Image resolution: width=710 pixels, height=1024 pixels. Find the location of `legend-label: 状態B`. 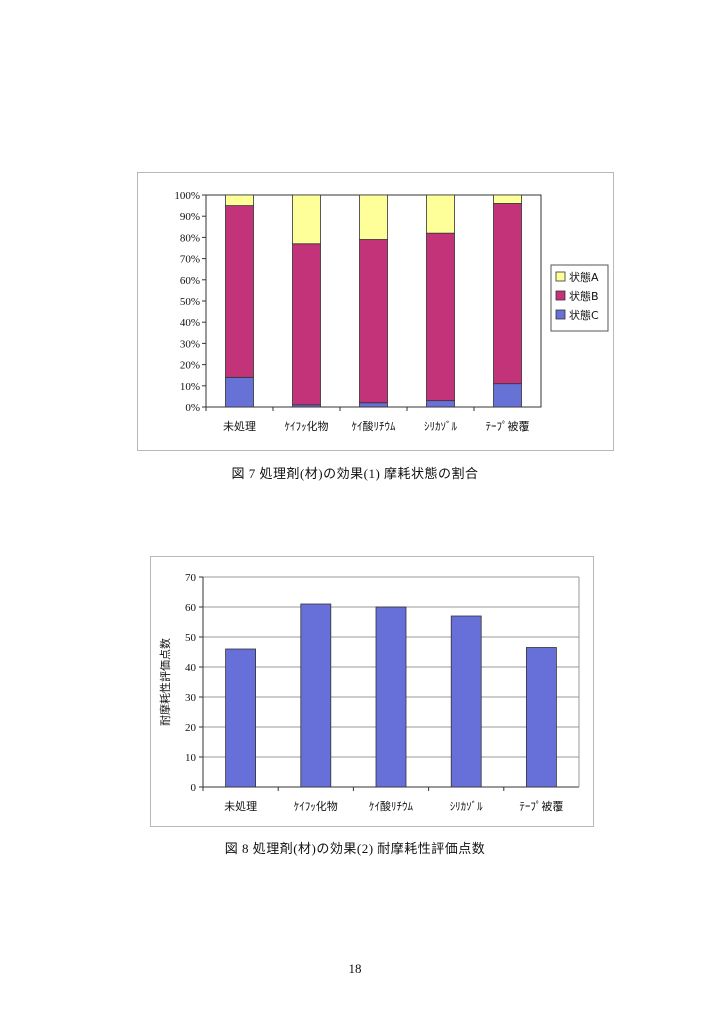

legend-label: 状態B is located at coordinates (584, 296).